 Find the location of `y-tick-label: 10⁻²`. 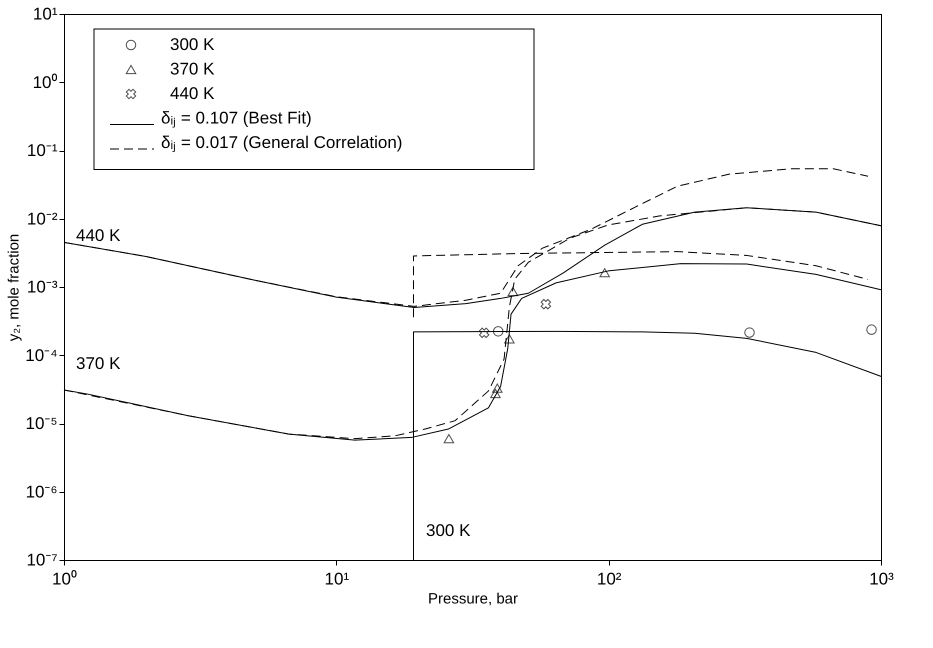

y-tick-label: 10⁻² is located at coordinates (42, 218).